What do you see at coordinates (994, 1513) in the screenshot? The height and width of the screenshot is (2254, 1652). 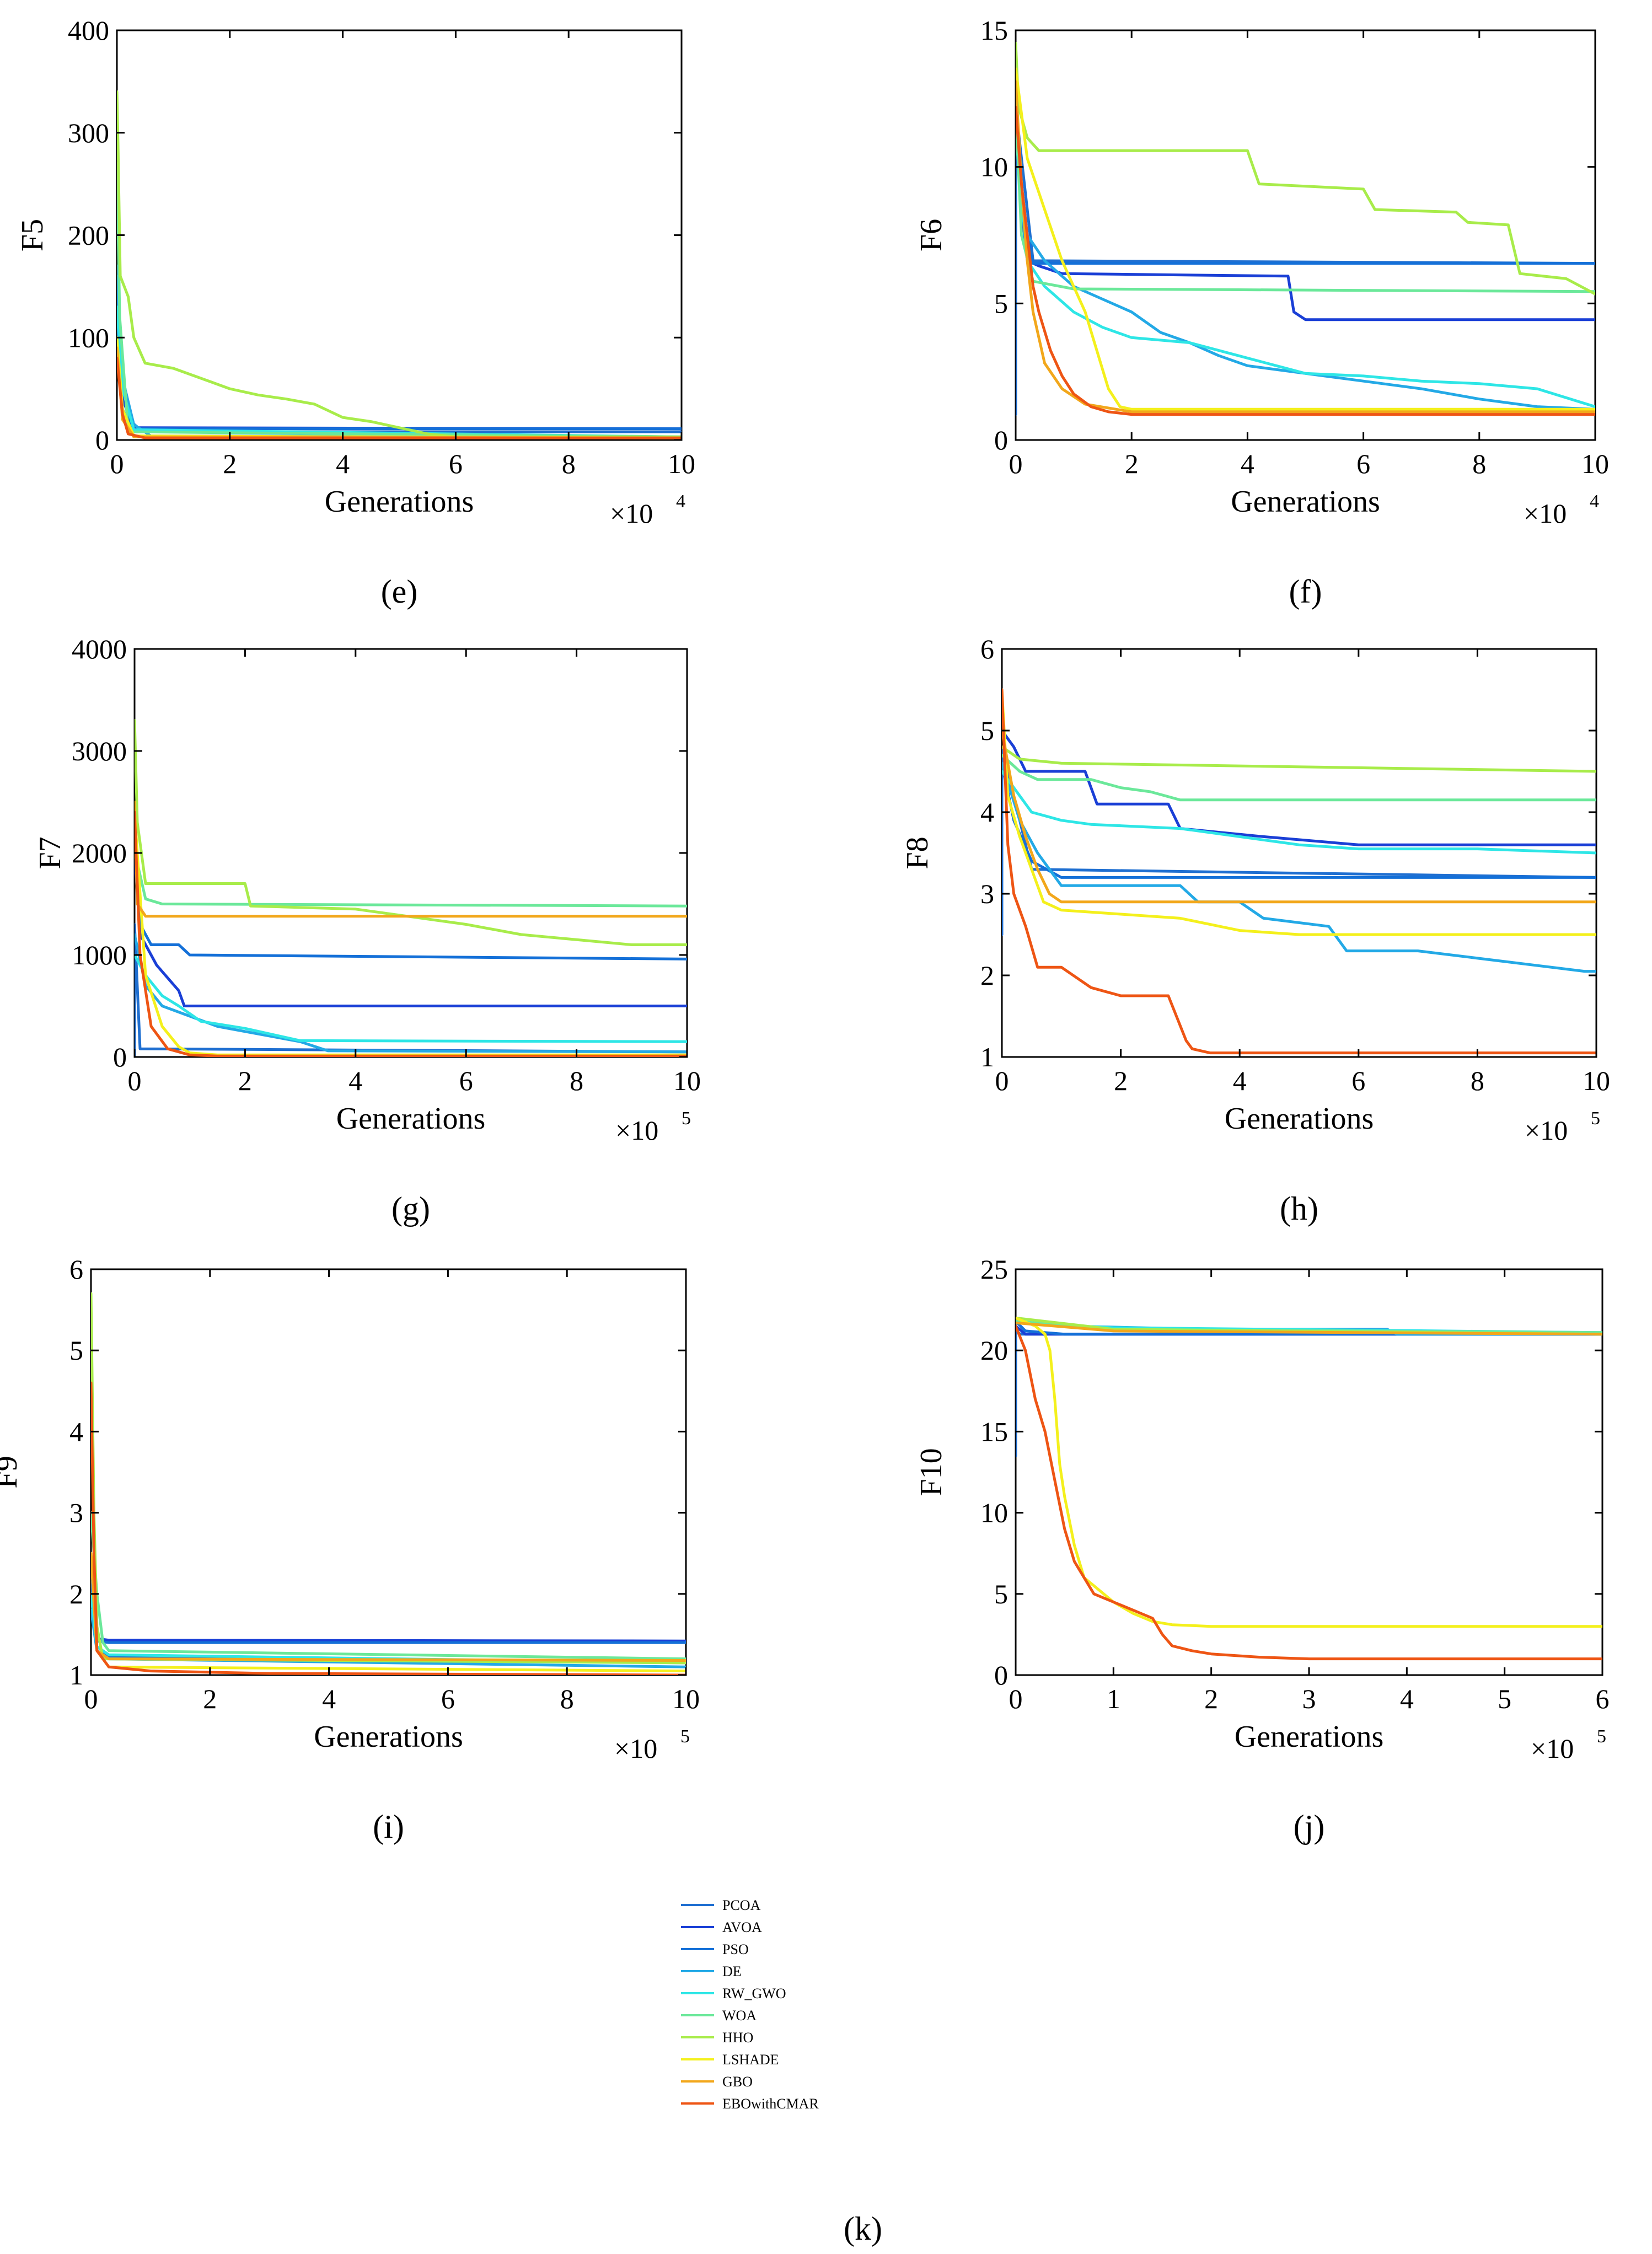 I see `y-tick-label: 10` at bounding box center [994, 1513].